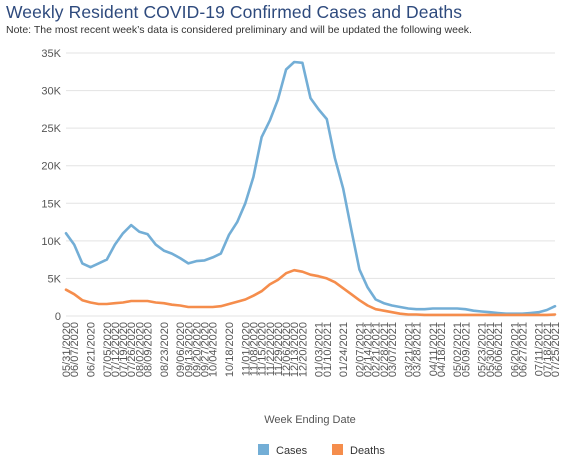  Describe the element at coordinates (321, 450) in the screenshot. I see `legend: Cases Deaths` at that location.